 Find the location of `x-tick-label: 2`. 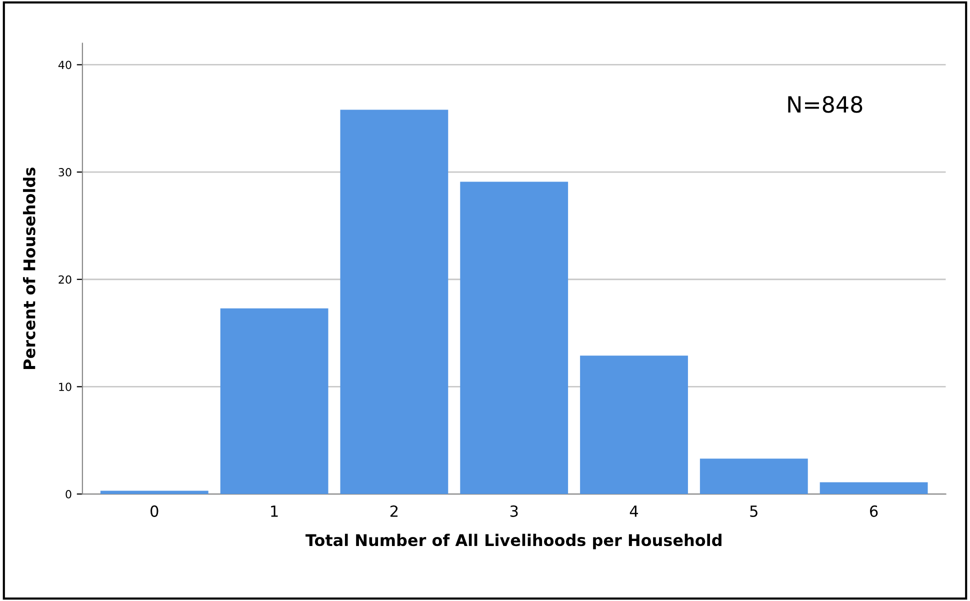

x-tick-label: 2 is located at coordinates (394, 511).